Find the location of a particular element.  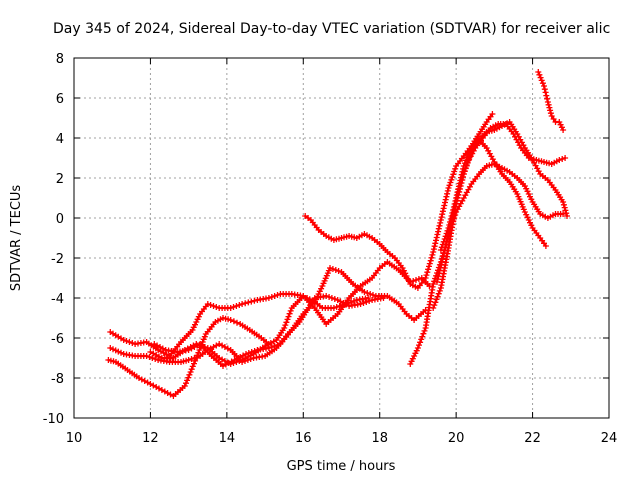

y-tick-label: -6 is located at coordinates (57, 339).